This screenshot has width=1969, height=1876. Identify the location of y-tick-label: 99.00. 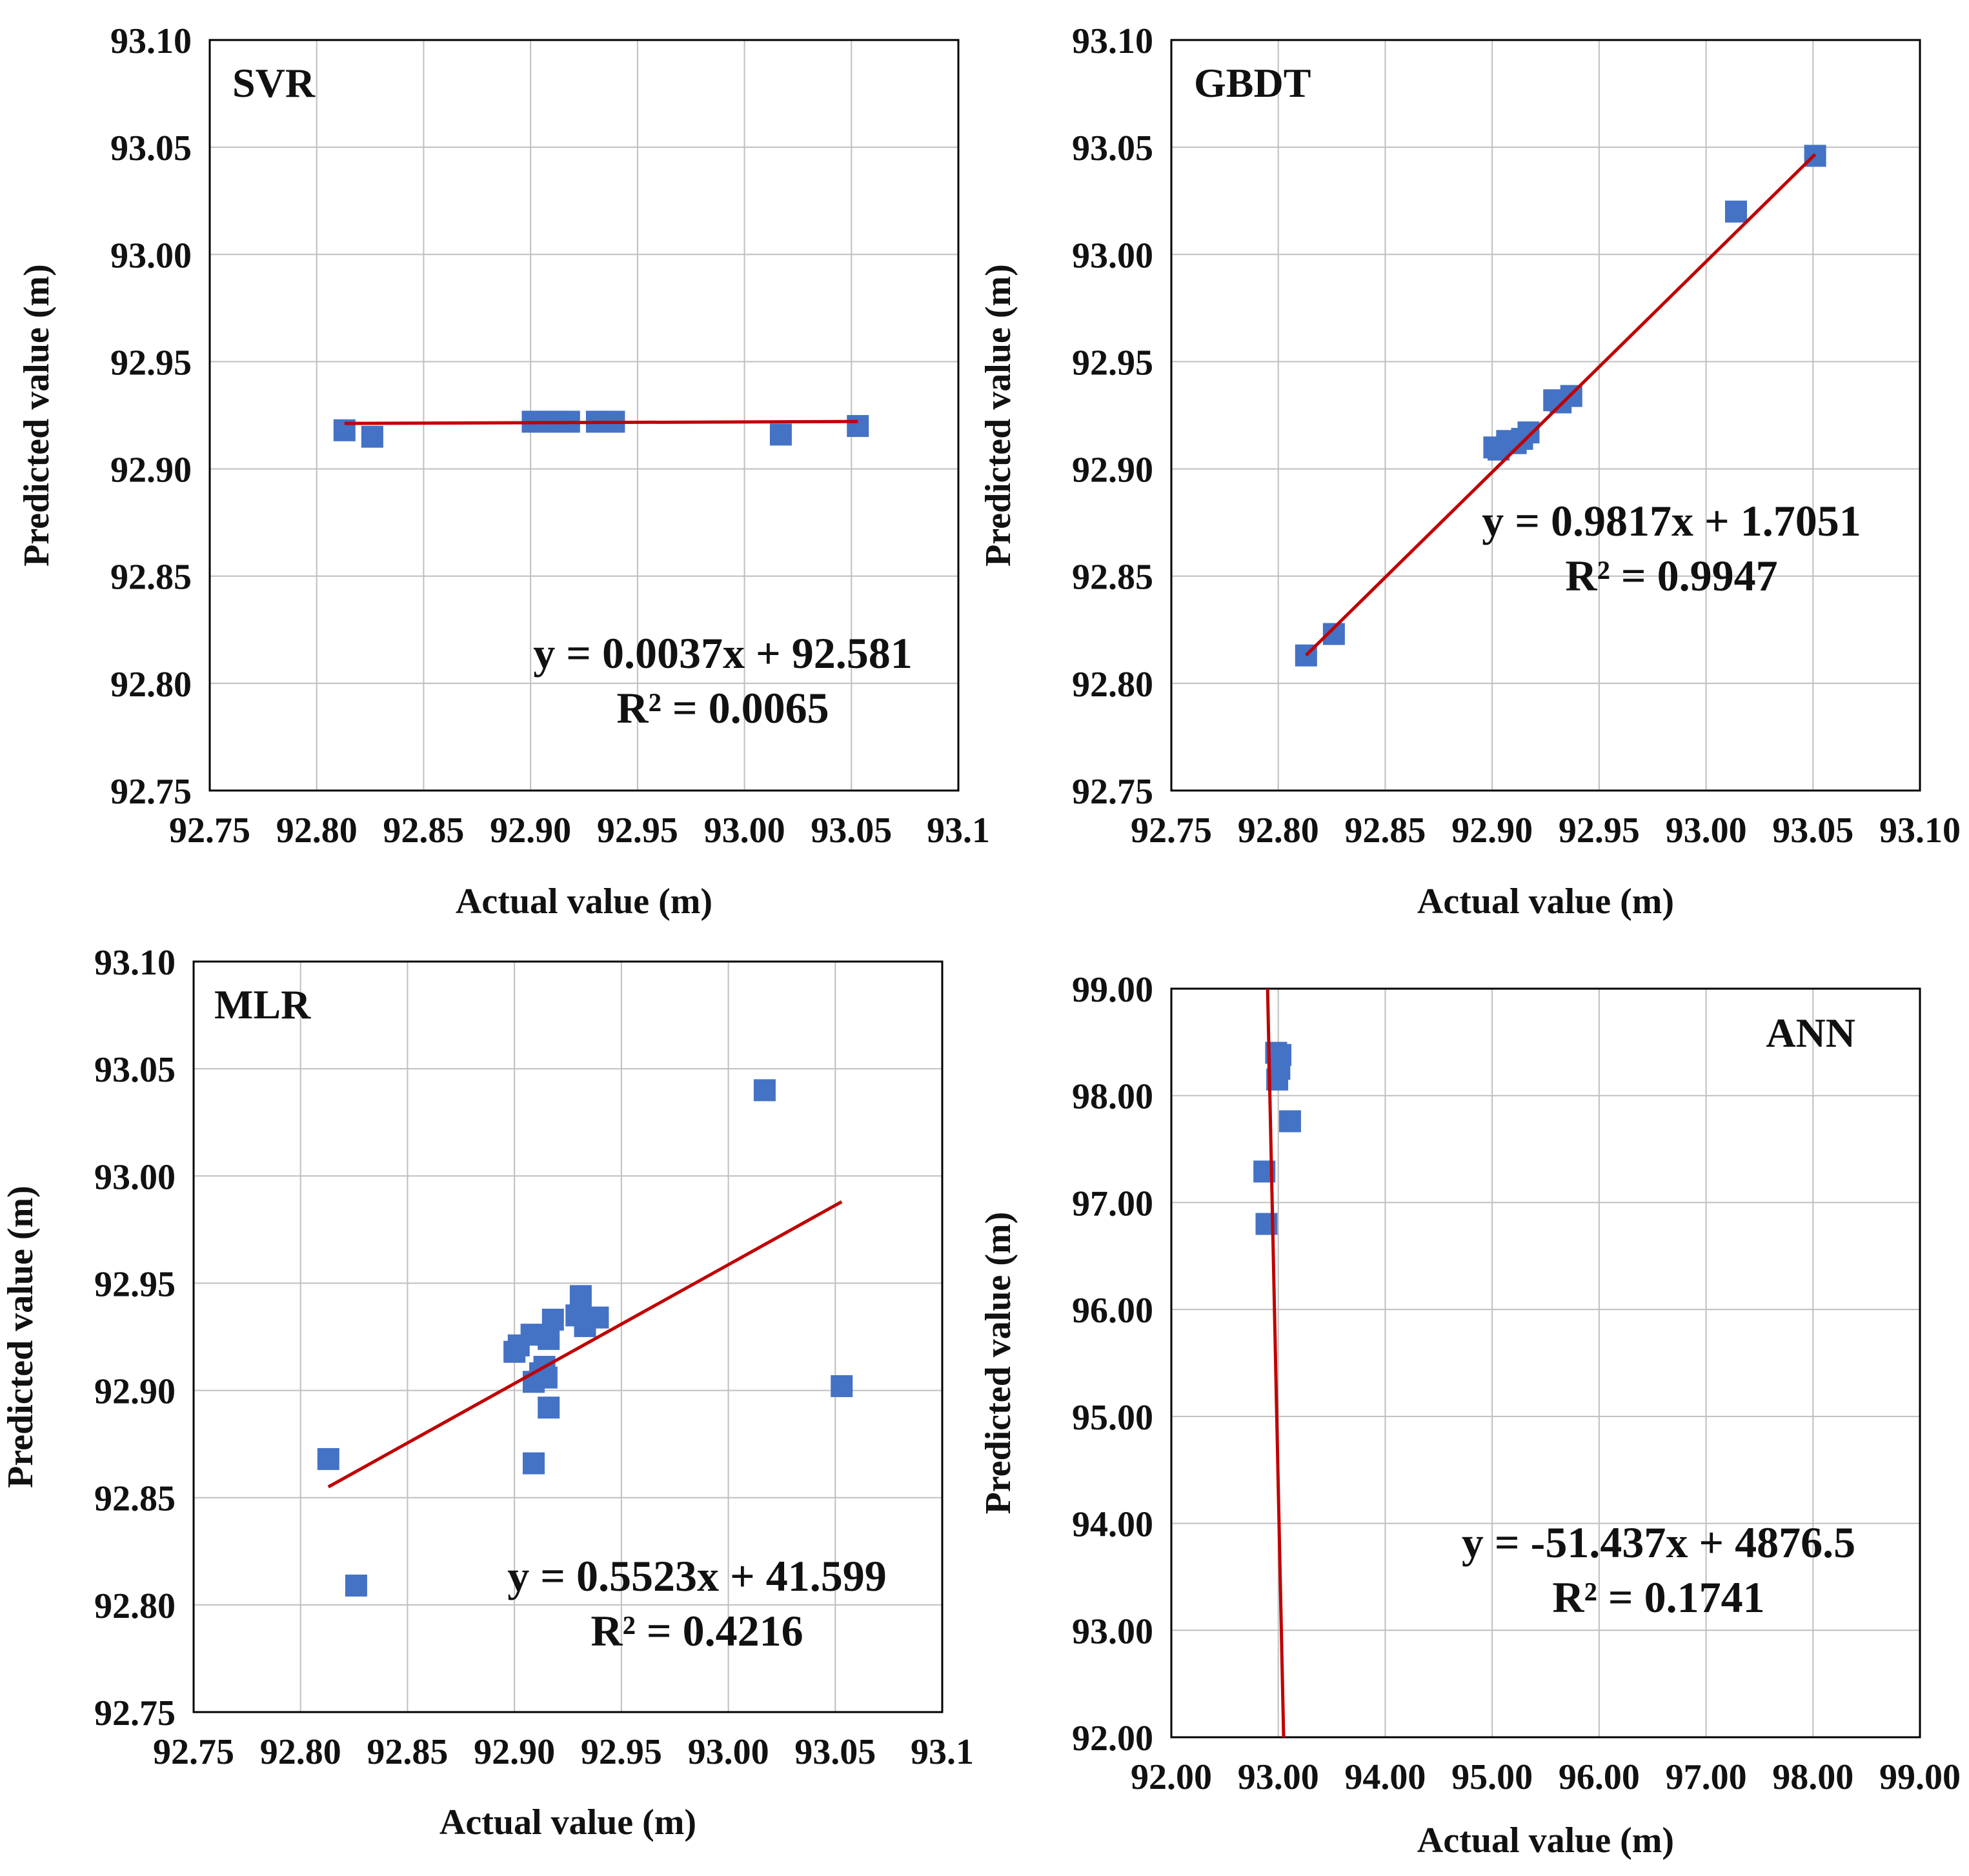
(1112, 990).